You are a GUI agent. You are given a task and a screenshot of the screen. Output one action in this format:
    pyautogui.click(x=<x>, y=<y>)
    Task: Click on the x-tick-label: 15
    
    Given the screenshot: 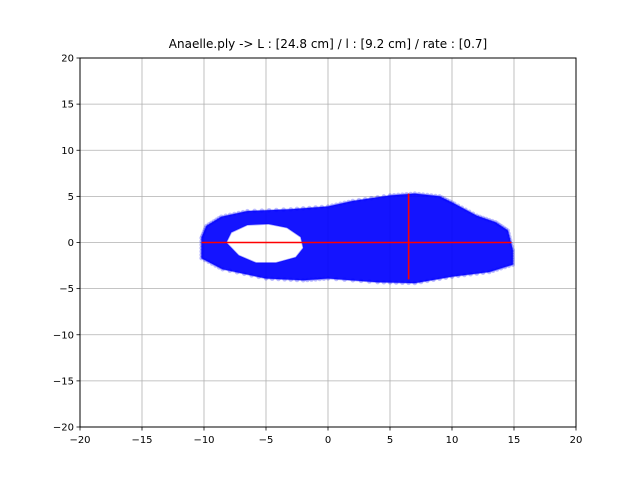 What is the action you would take?
    pyautogui.click(x=514, y=440)
    